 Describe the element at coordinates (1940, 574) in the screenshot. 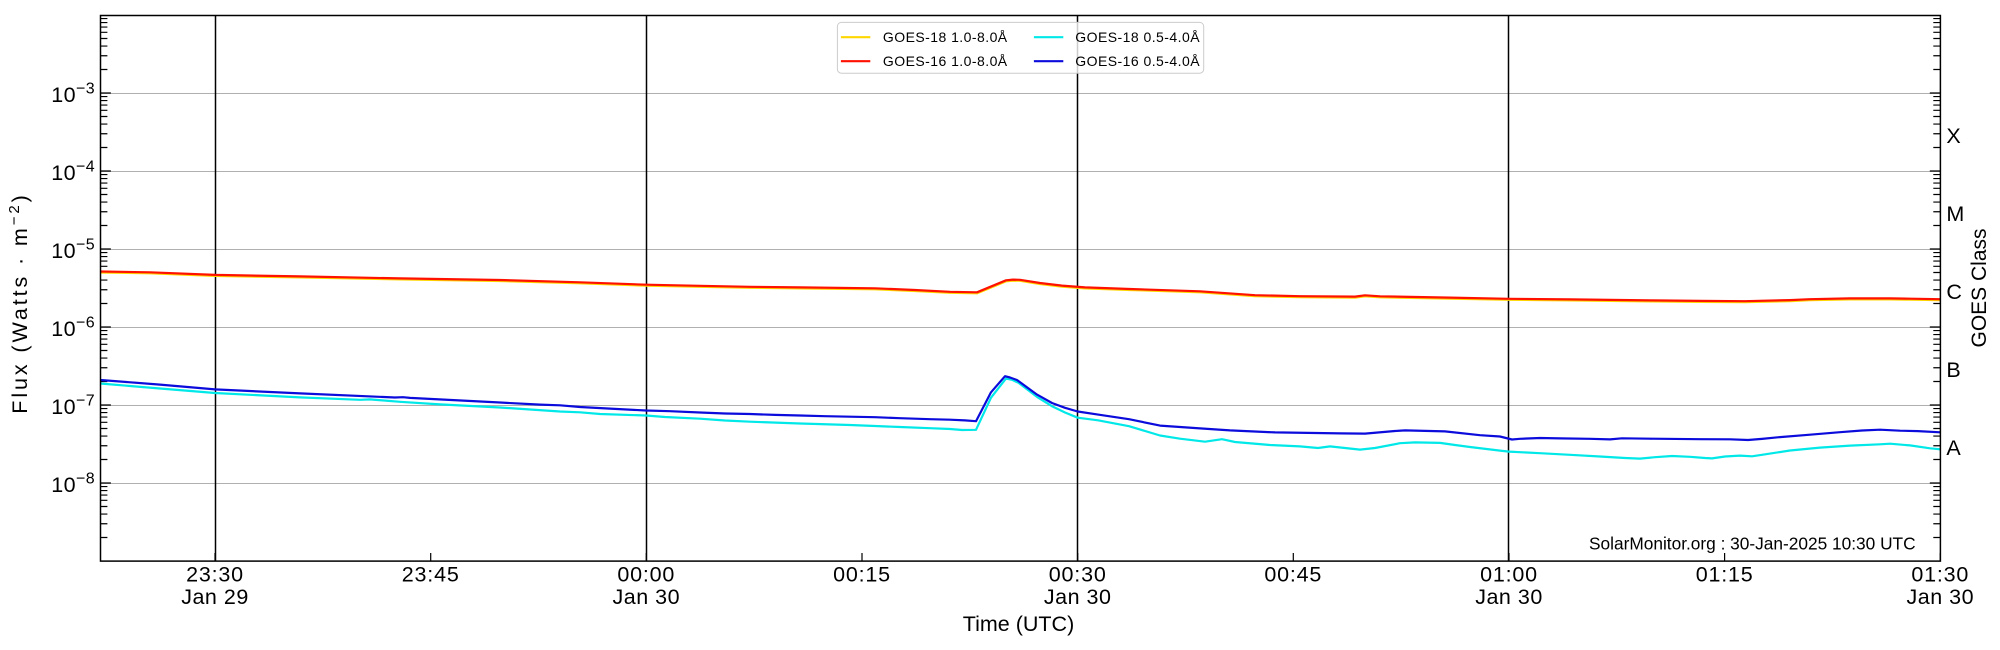

I see `svg-text: 01:30` at that location.